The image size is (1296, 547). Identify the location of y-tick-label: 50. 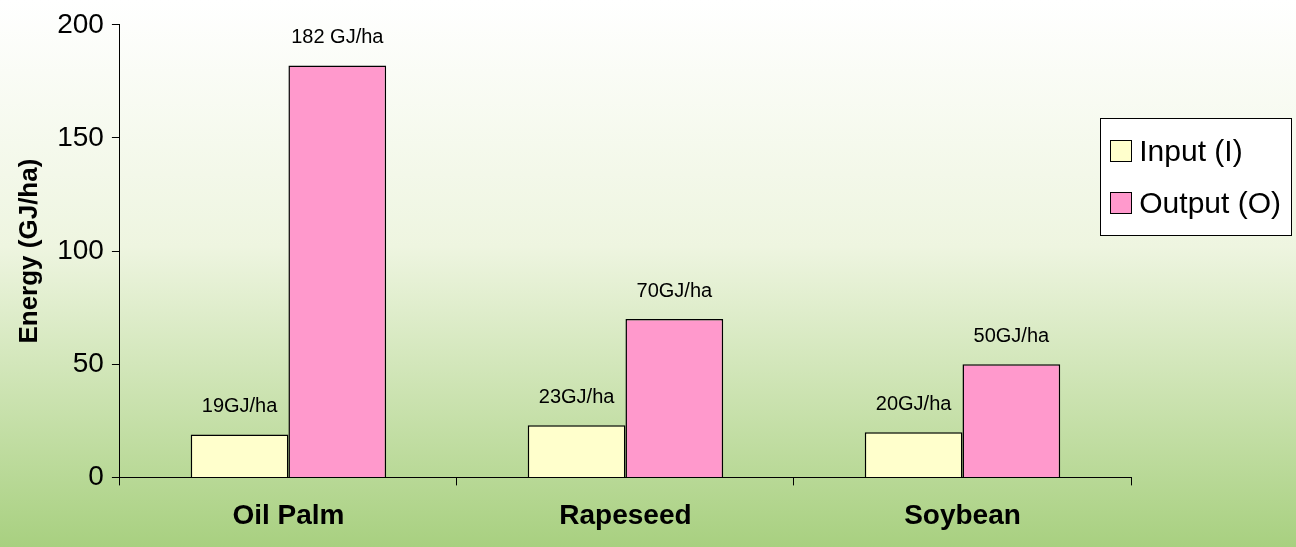
(88, 362).